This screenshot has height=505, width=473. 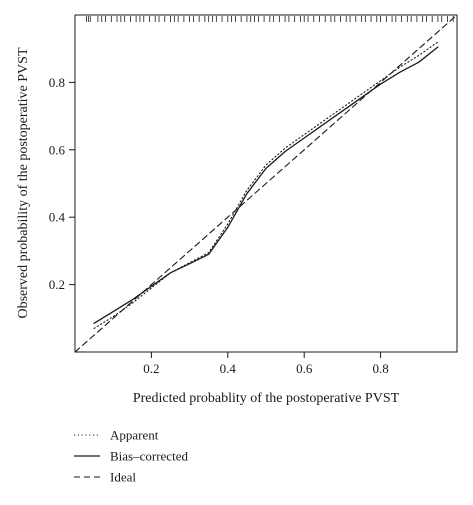 I want to click on y-tick-label: 0.2, so click(x=57, y=284).